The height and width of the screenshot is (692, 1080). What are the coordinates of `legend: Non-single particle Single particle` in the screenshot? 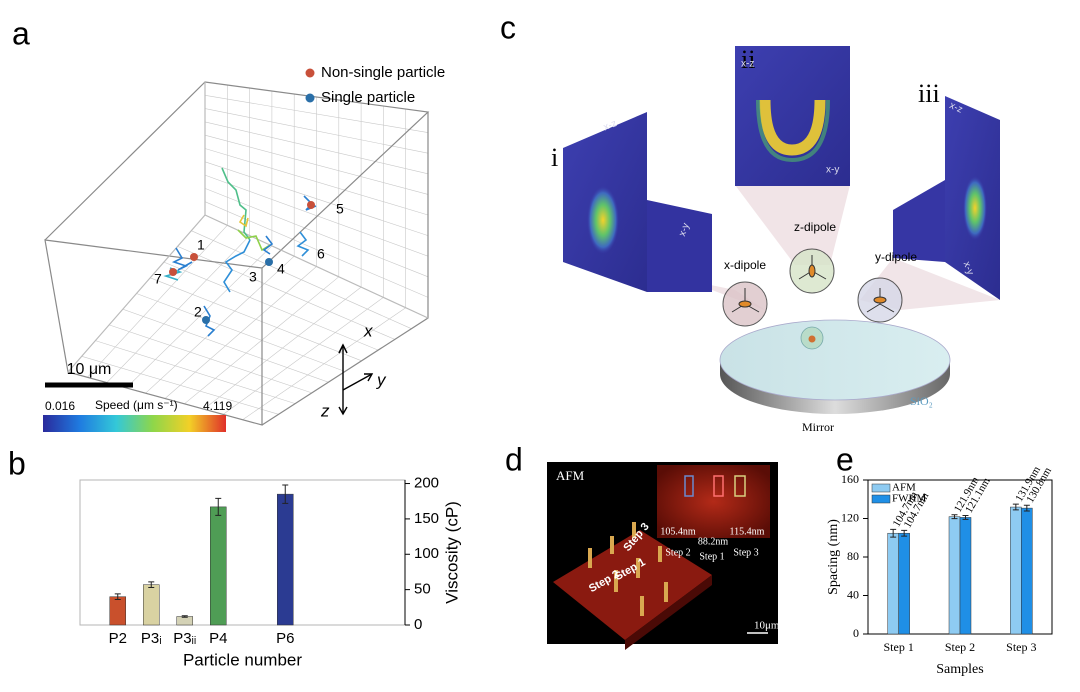 It's located at (375, 85).